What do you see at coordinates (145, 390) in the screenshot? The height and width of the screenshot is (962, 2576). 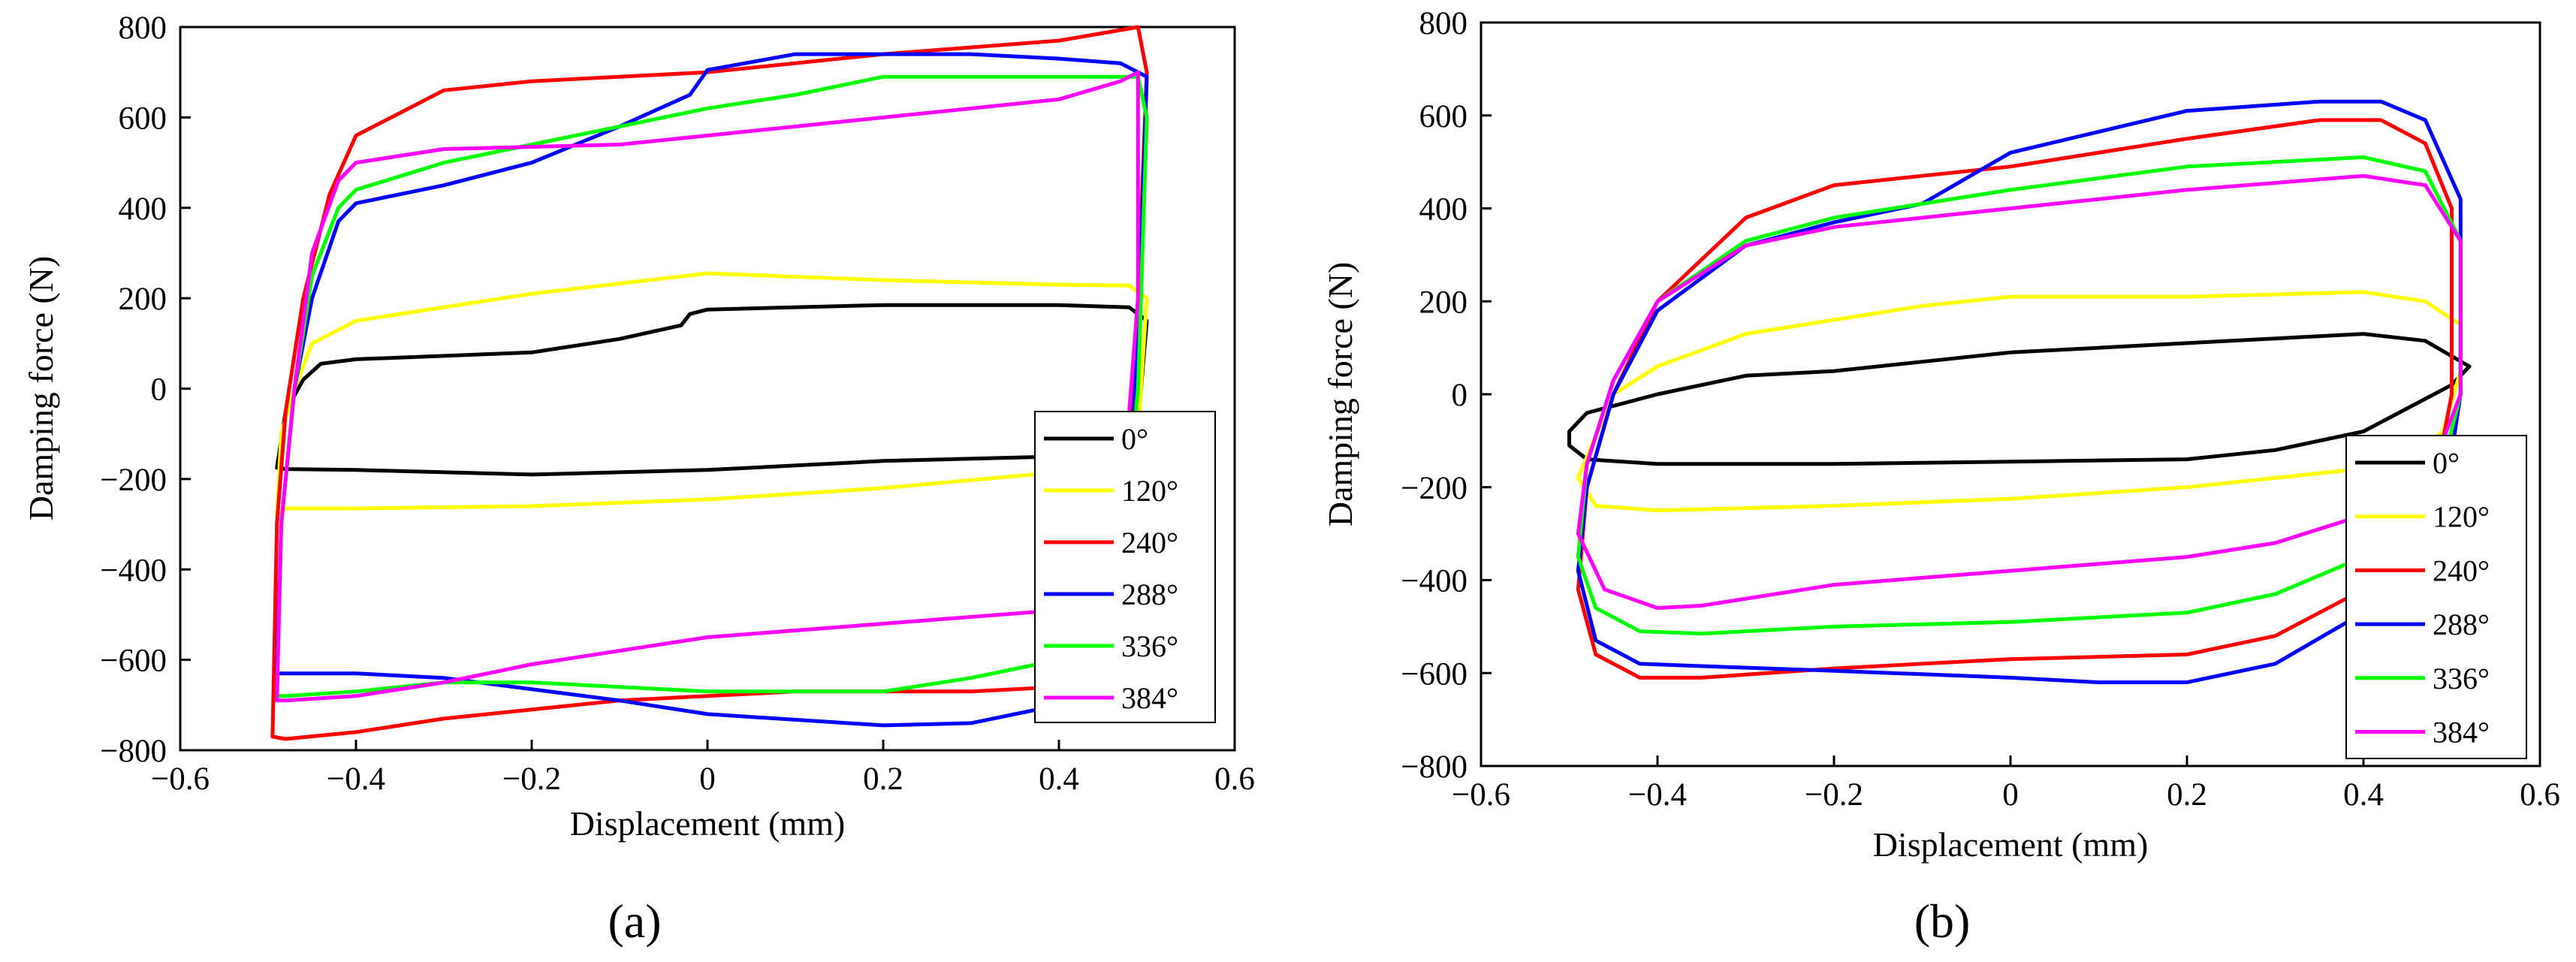 I see `y-axis-a: −800 −600 −400 −200 0 200 400 600 800` at bounding box center [145, 390].